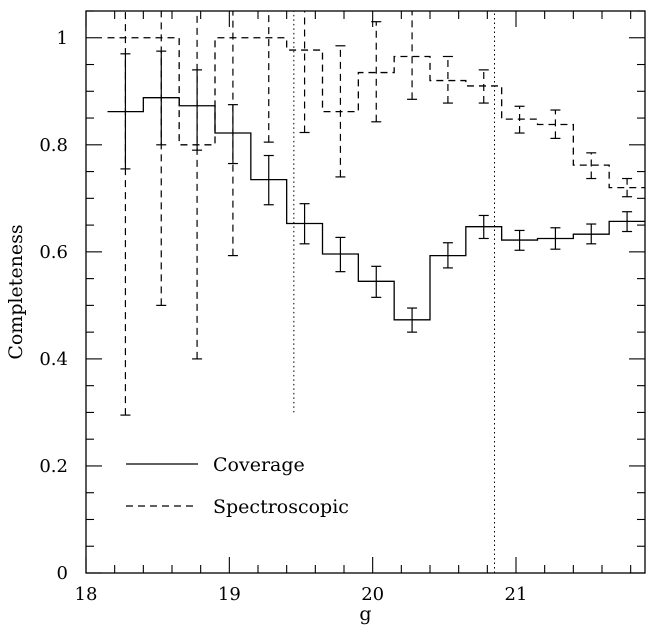 The image size is (648, 627). Describe the element at coordinates (229, 594) in the screenshot. I see `x-tick-label: 19` at that location.